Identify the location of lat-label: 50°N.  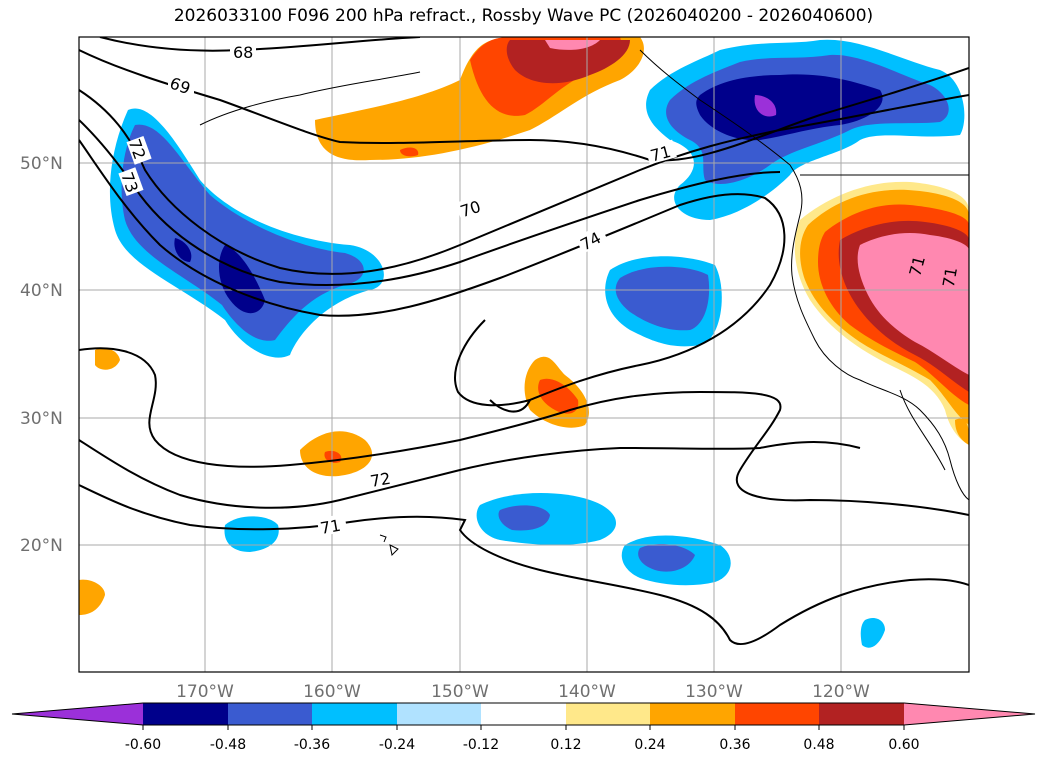
(41, 164).